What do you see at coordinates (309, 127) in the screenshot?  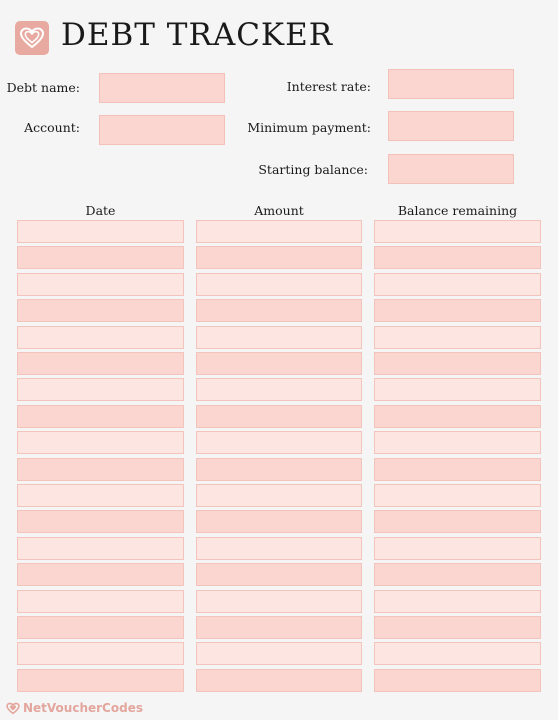 I see `minimum-payment-label: Minimum payment:` at bounding box center [309, 127].